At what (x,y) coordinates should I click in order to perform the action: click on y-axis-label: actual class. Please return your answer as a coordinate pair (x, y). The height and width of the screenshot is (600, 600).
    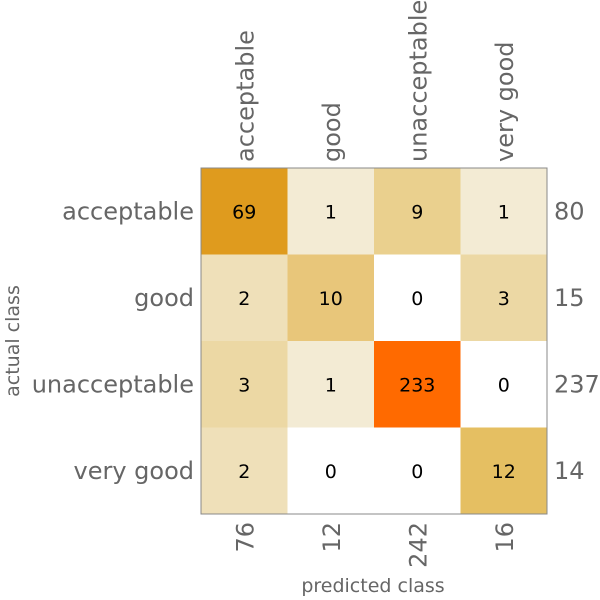
    Looking at the image, I should click on (13, 341).